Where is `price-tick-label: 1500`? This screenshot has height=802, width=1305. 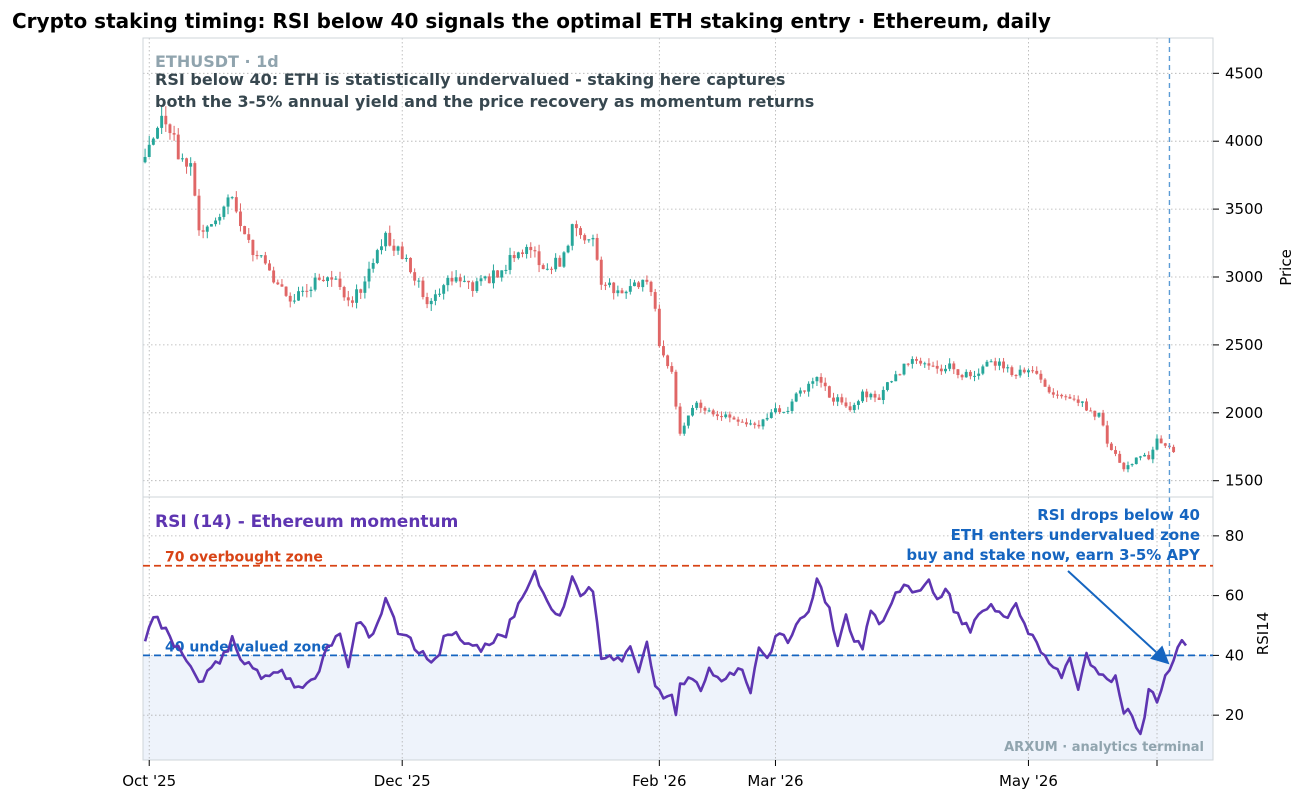 price-tick-label: 1500 is located at coordinates (1244, 481).